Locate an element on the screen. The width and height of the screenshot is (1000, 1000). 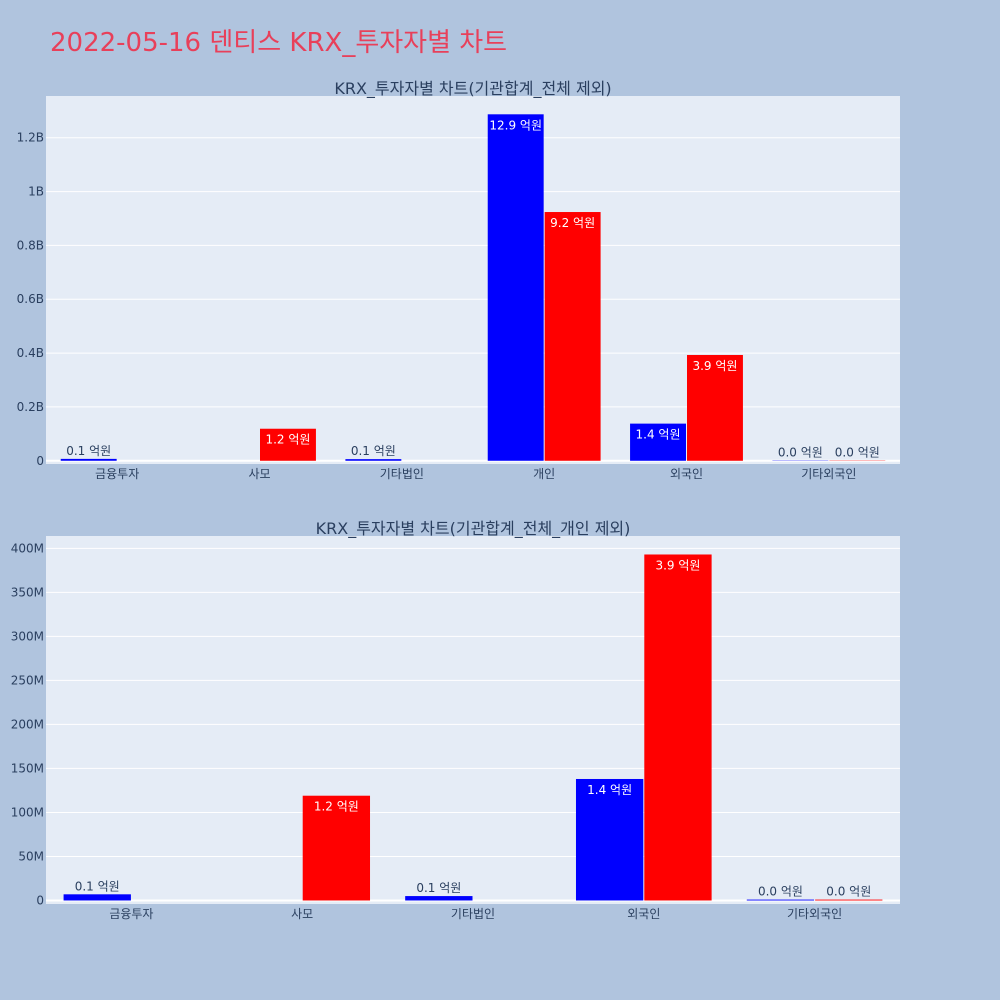
chart-title: KRX_투자자별 차트(기관합계_전체 제외) is located at coordinates (472, 89).